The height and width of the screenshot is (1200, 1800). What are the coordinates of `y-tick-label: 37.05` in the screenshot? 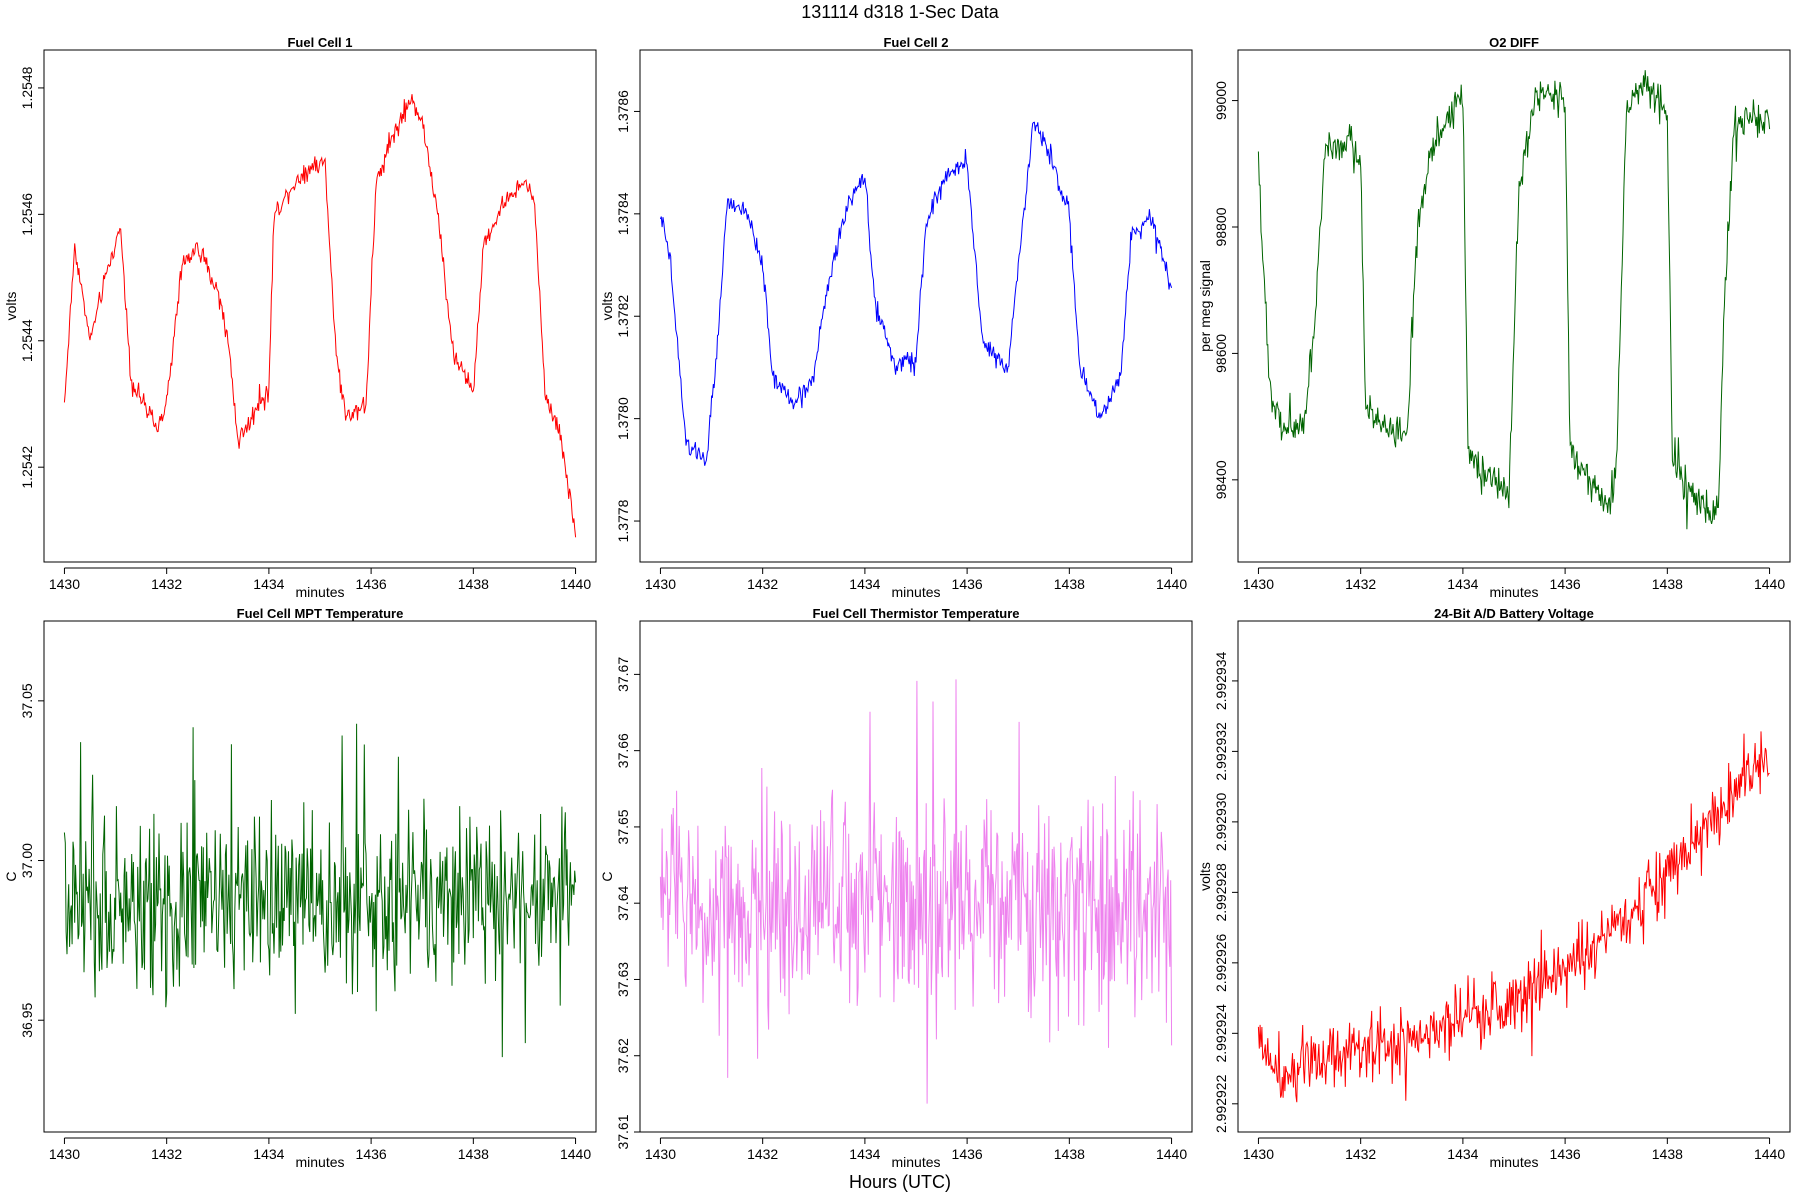 It's located at (27, 700).